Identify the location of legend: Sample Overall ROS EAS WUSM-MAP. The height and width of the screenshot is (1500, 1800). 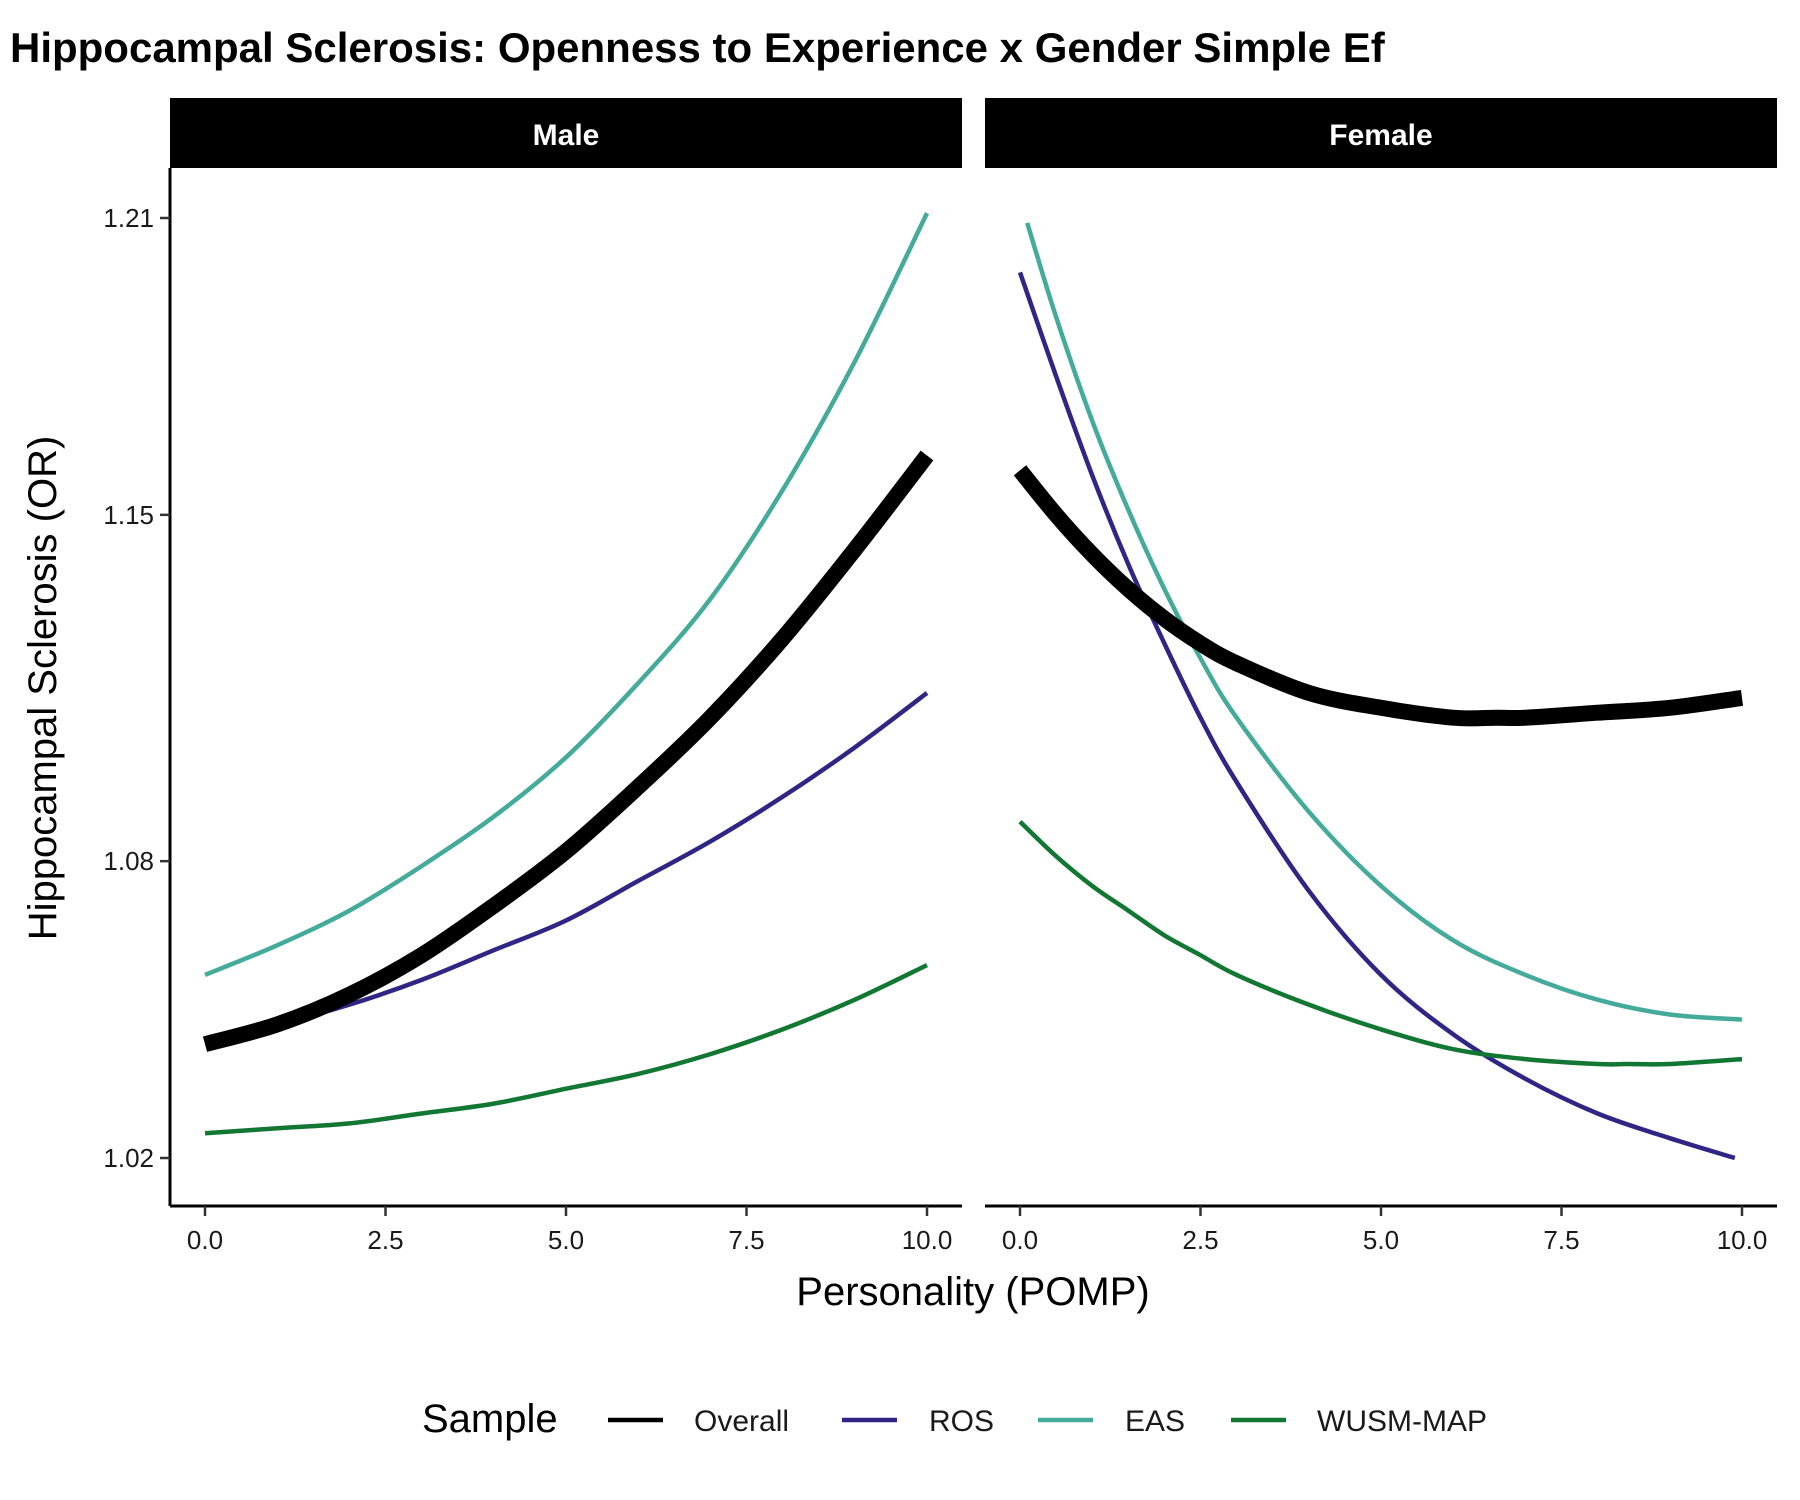
(954, 1419).